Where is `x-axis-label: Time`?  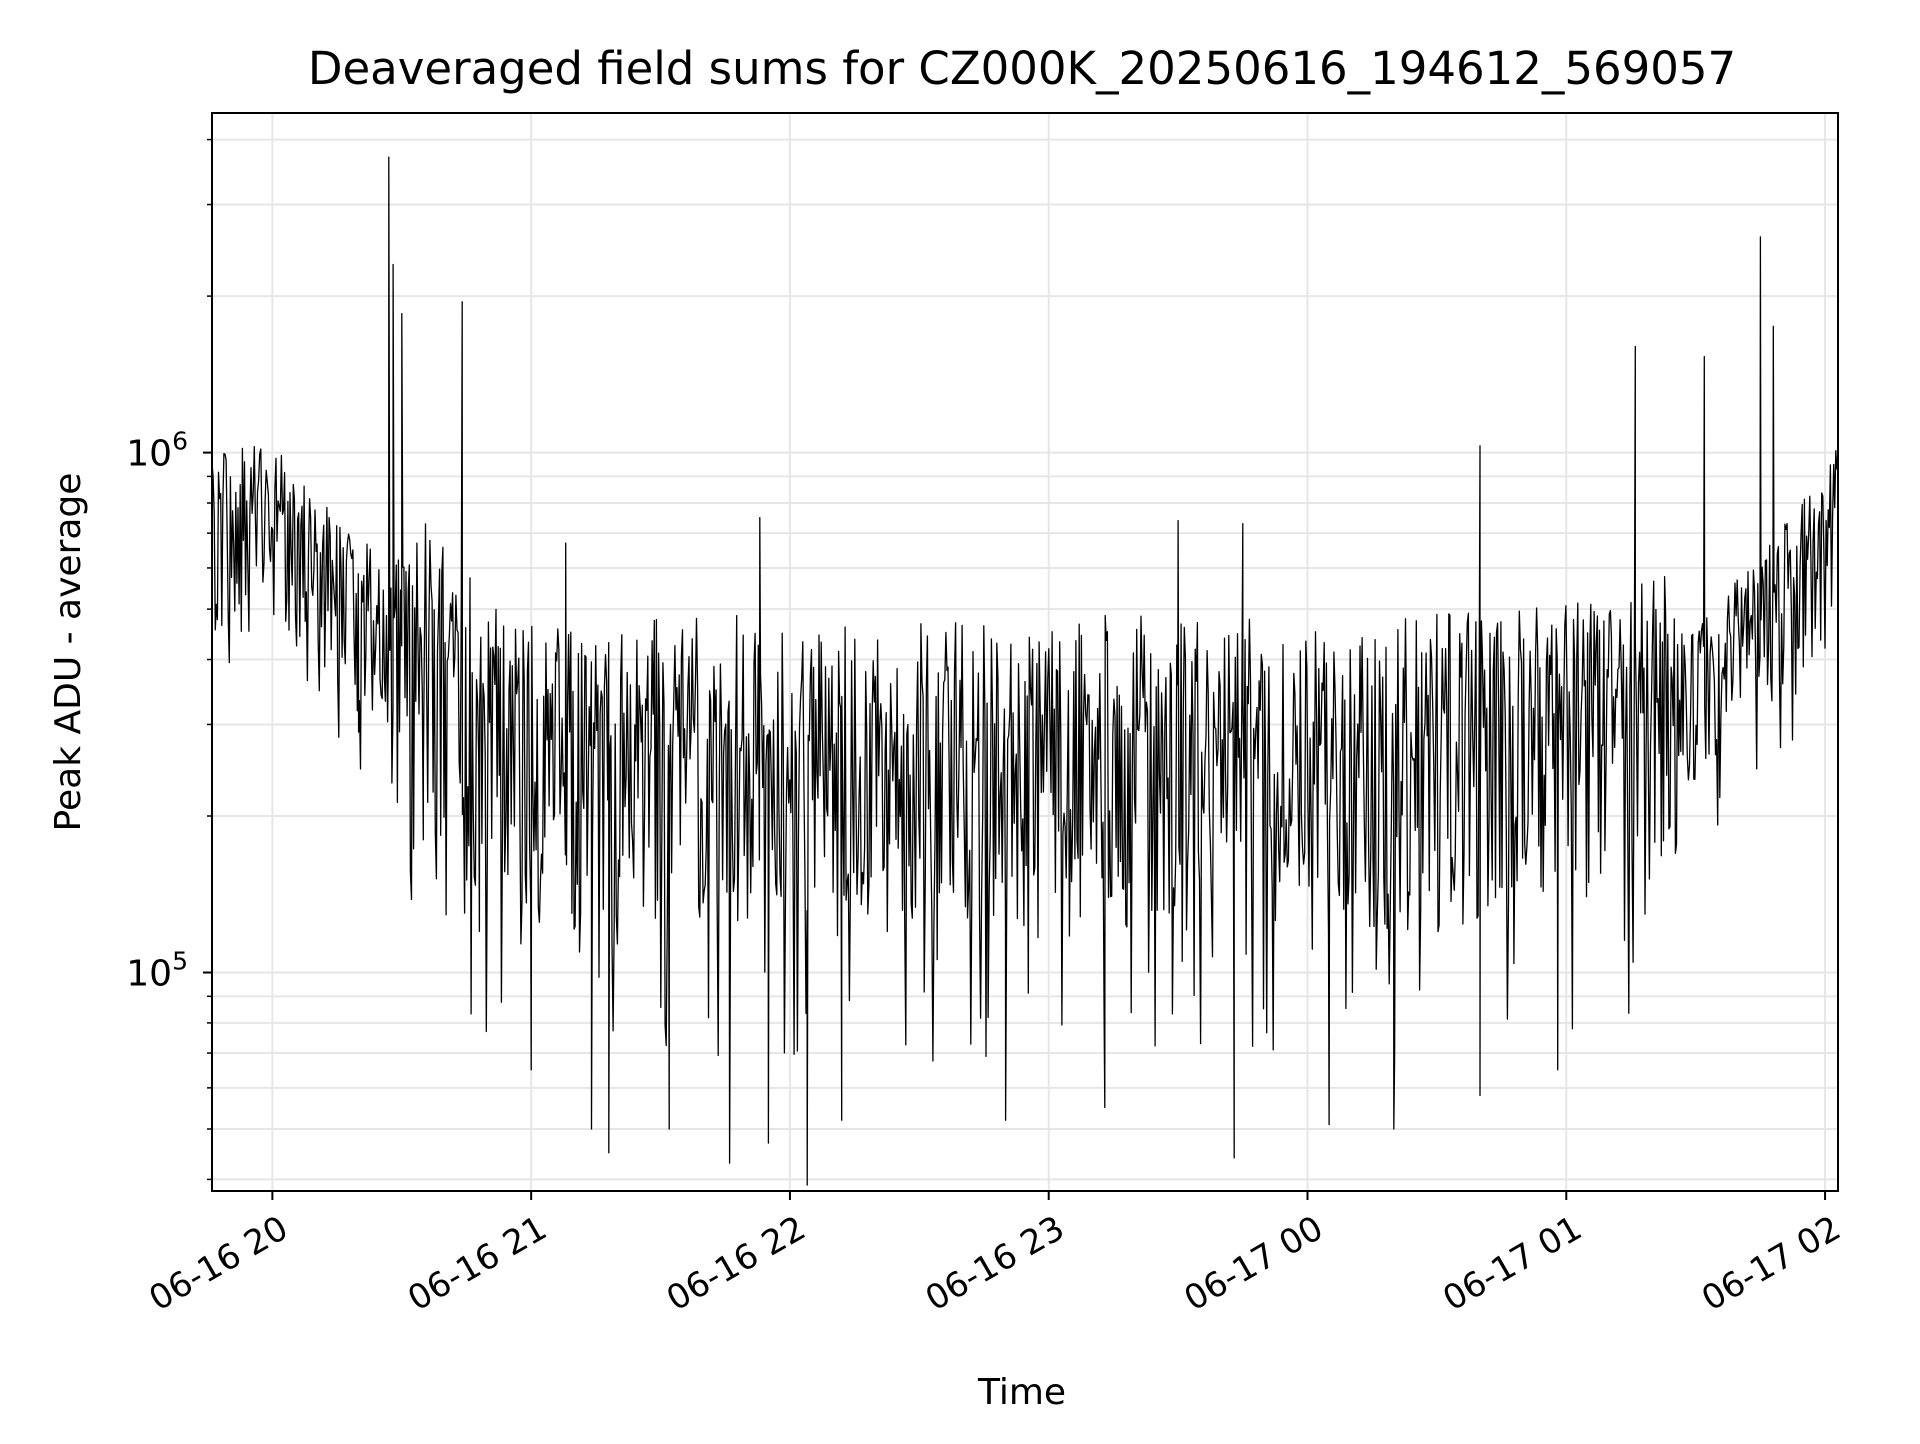
x-axis-label: Time is located at coordinates (1021, 1392).